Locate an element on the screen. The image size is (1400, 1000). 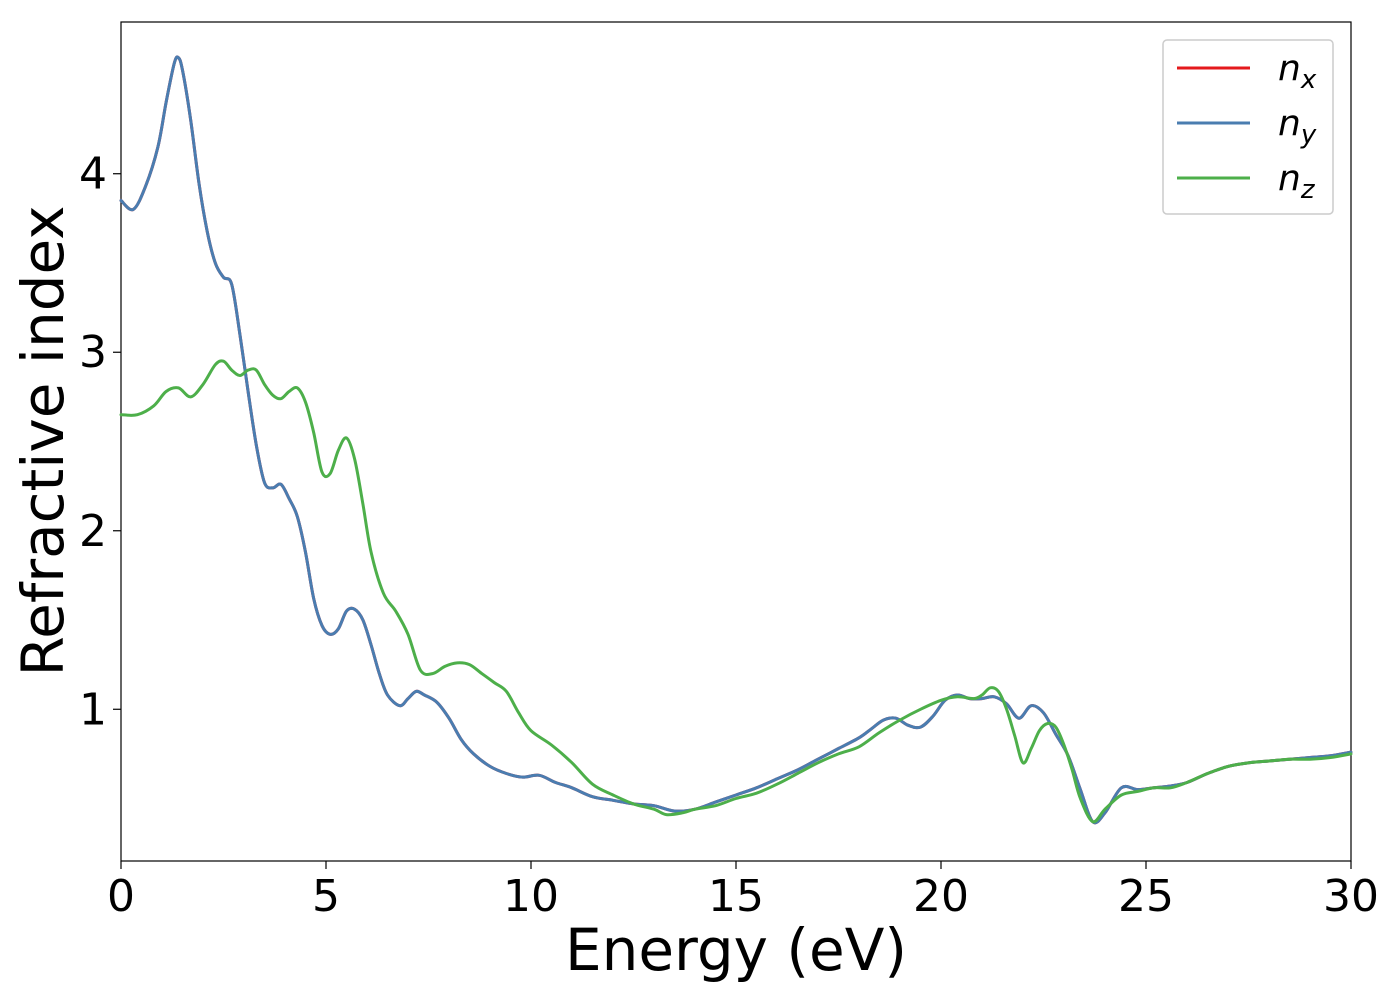
y-axis-ticks: 1 2 3 4 is located at coordinates (100, 442).